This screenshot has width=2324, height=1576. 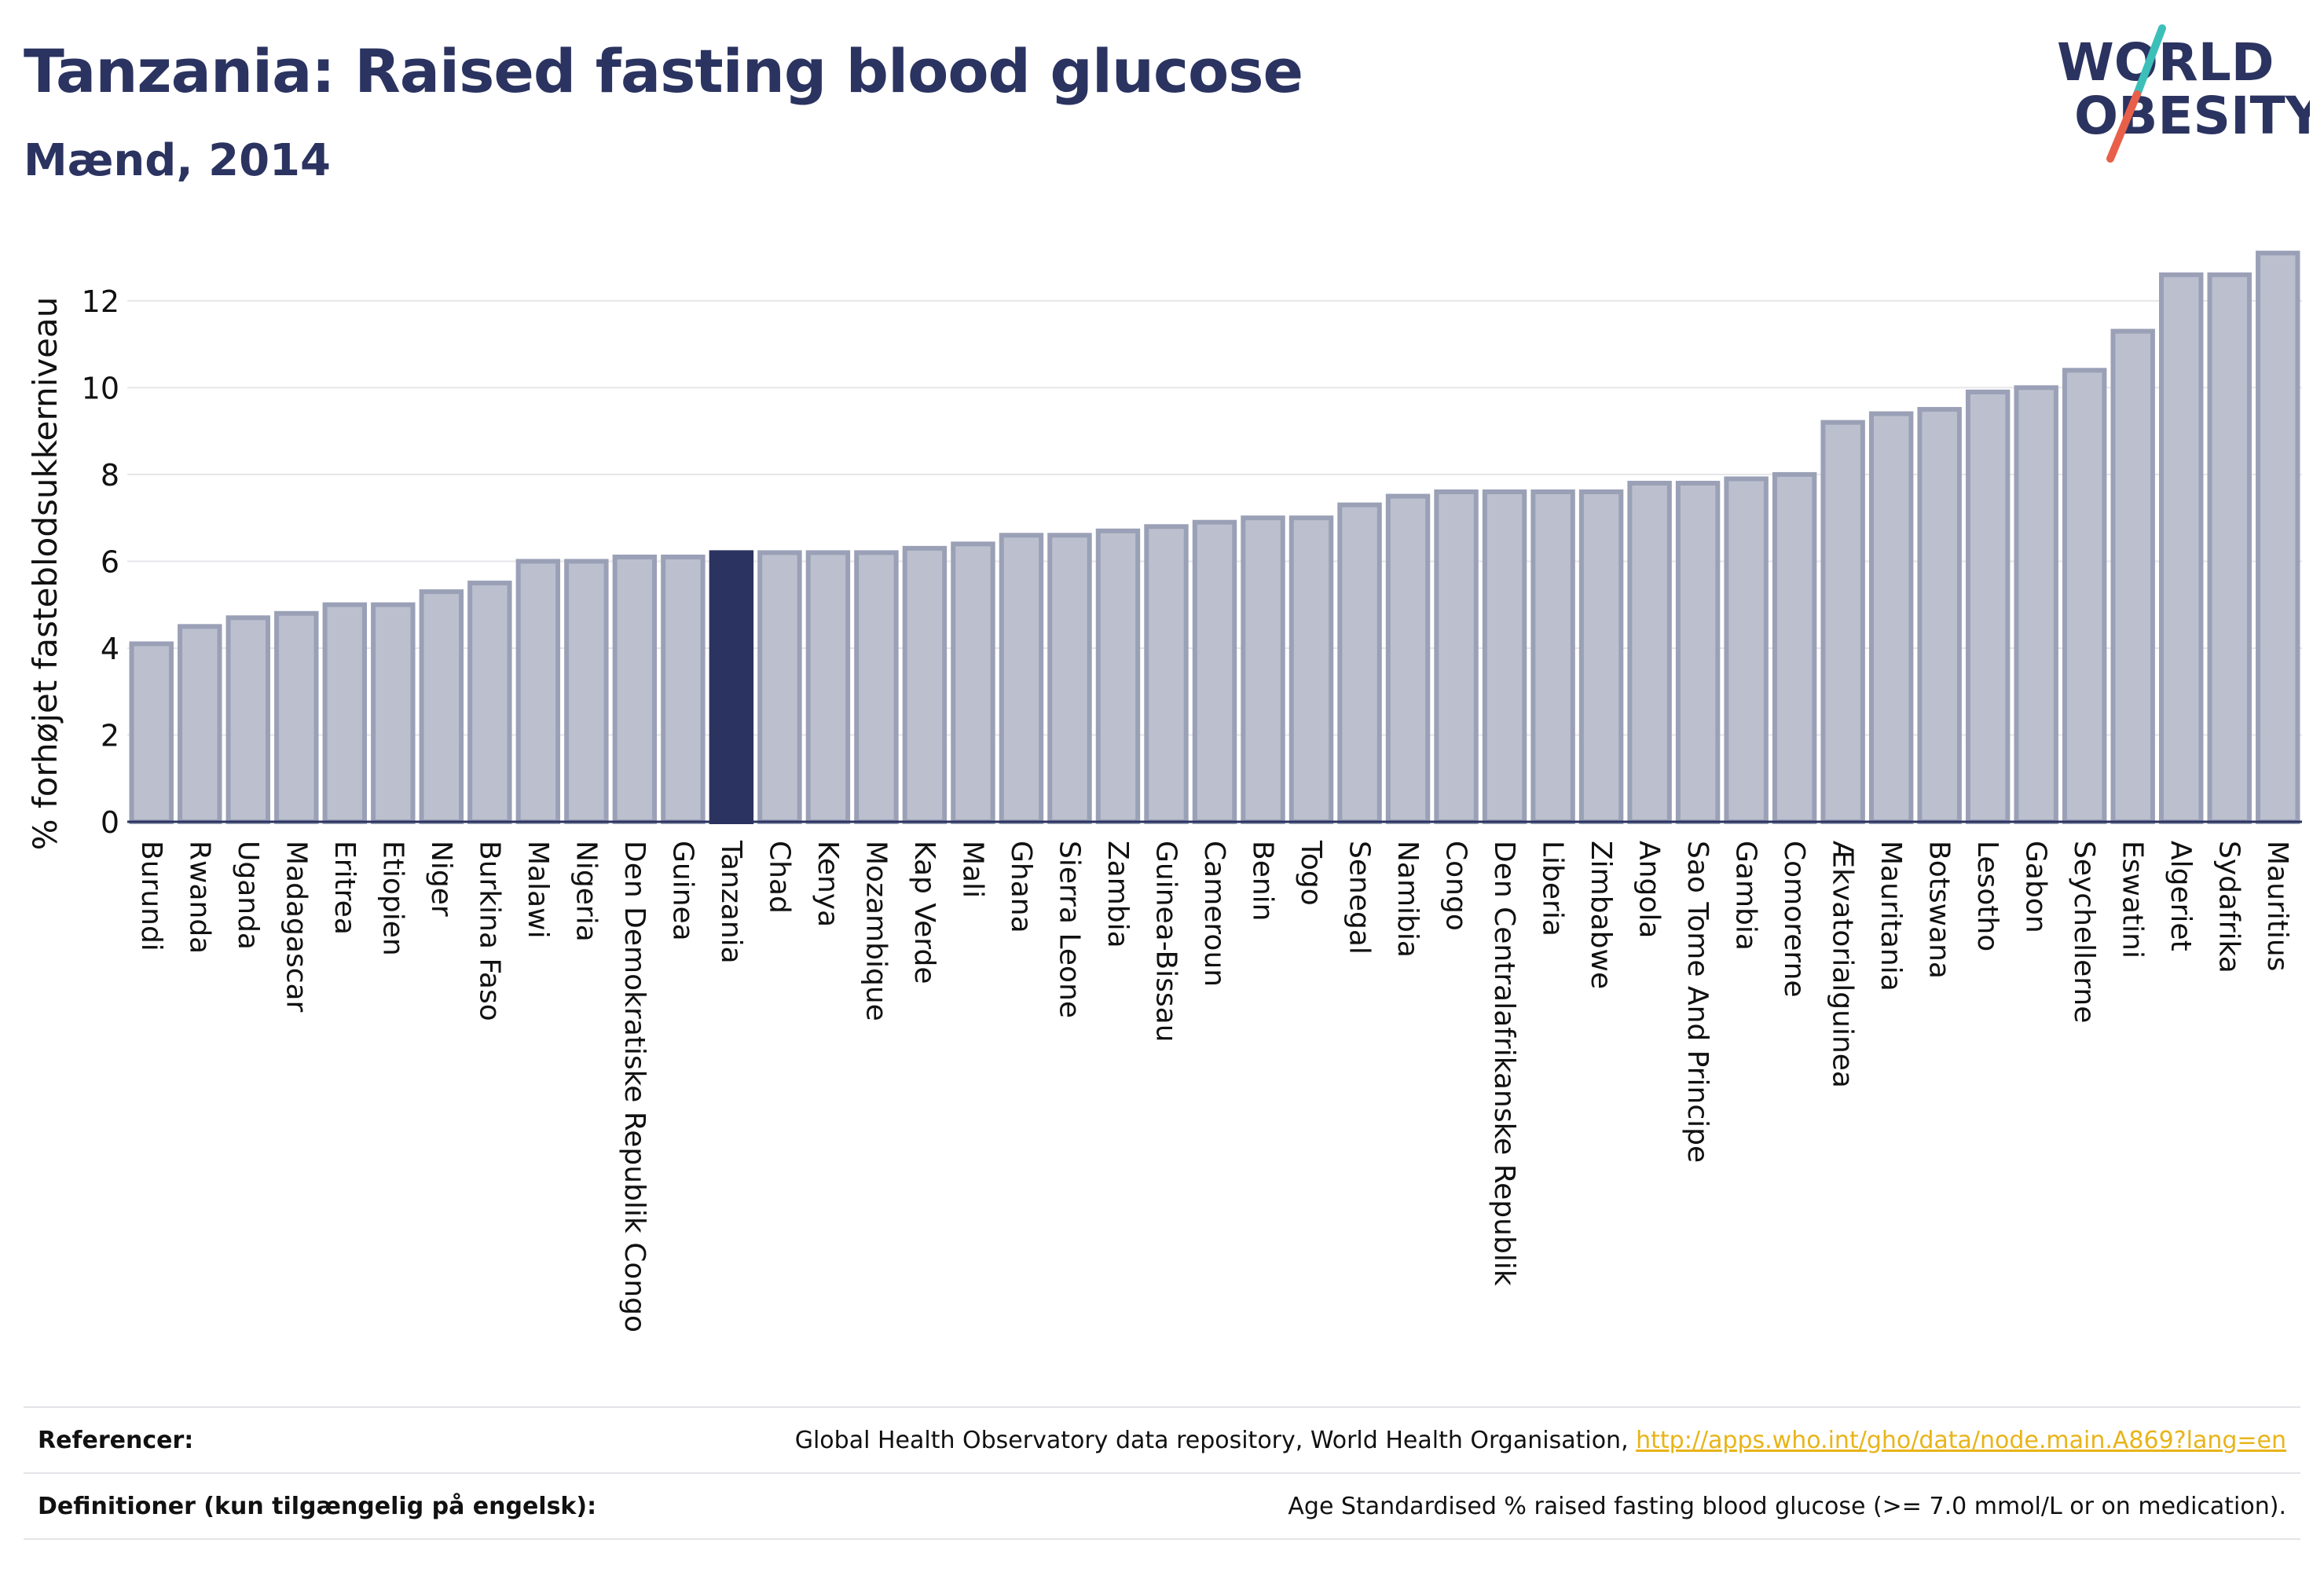 I want to click on x-tick-label: Sydafrika, so click(x=2229, y=907).